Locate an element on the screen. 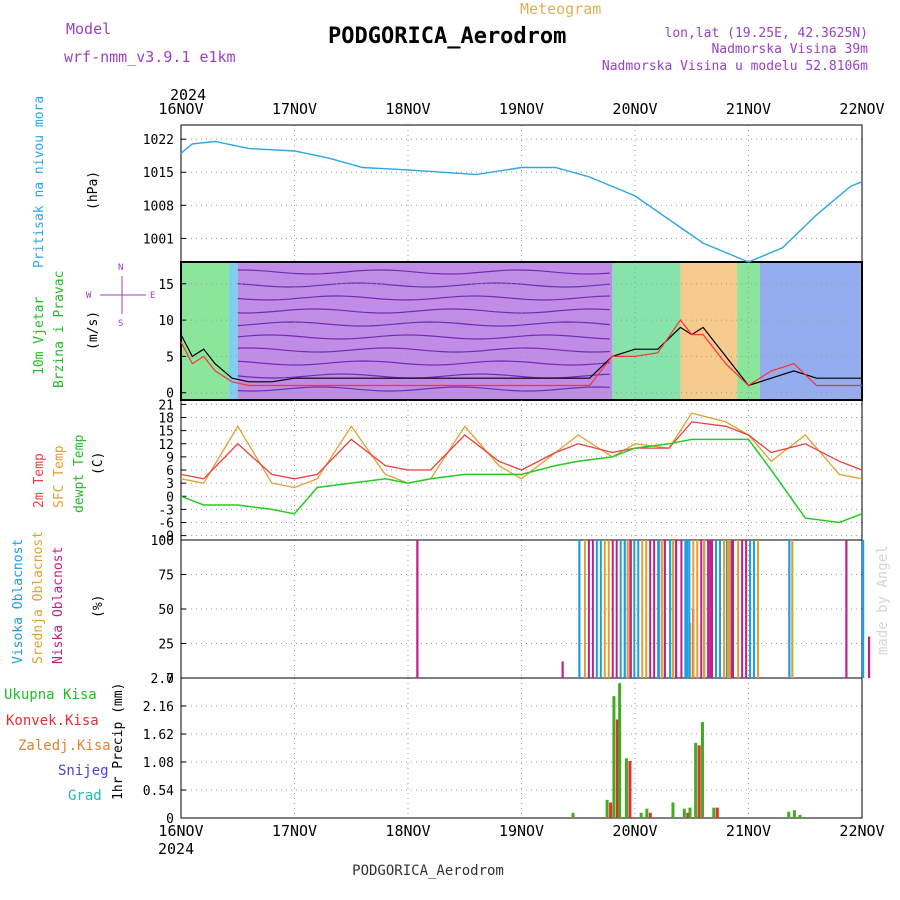 The height and width of the screenshot is (900, 900). temp-label-2: SFC Temp is located at coordinates (59, 476).